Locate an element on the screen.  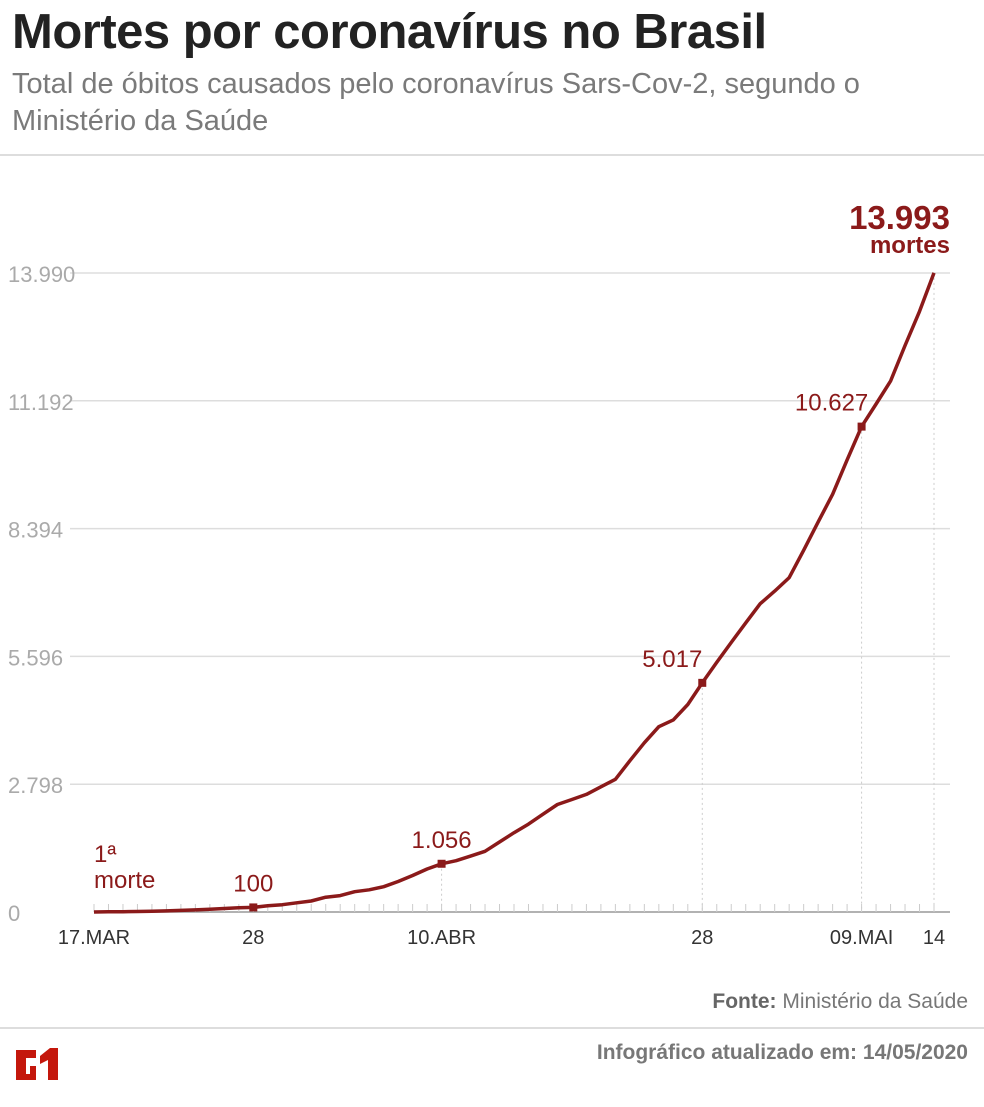
y-tick-label: 13.990 is located at coordinates (41, 274).